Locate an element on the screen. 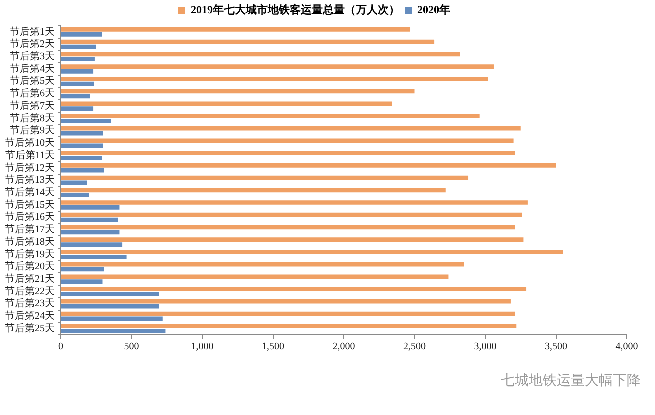  y-tick-label: 节后第9天 is located at coordinates (32, 130).